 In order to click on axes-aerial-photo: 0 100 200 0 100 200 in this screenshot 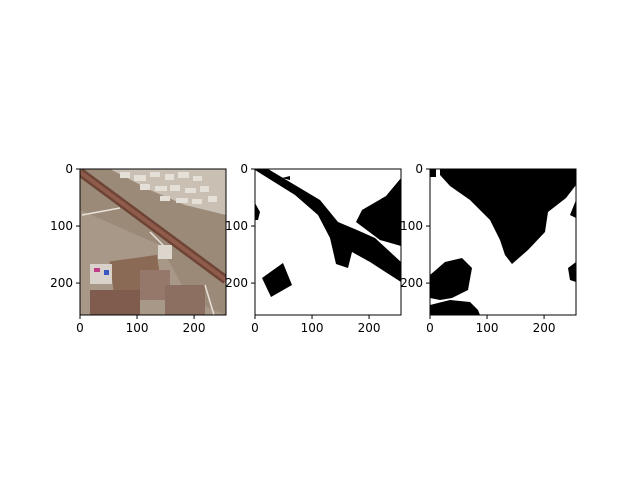, I will do `click(138, 248)`.